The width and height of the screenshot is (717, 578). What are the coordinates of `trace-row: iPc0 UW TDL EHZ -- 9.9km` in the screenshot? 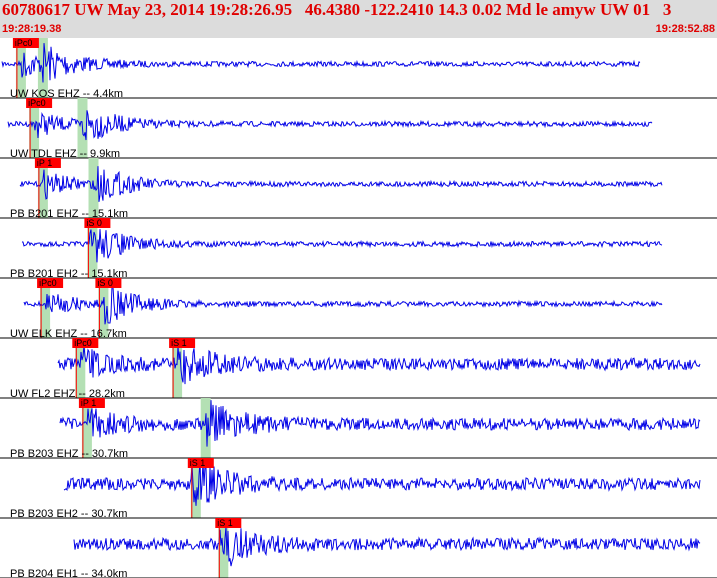 It's located at (358, 129).